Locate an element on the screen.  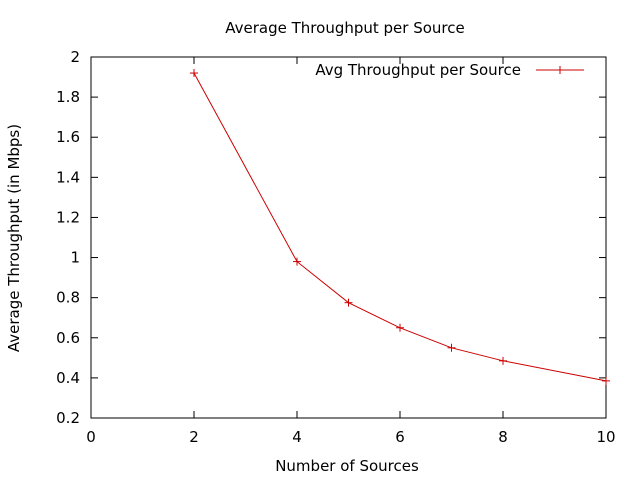
x-axis-label: Number of Sources is located at coordinates (347, 466).